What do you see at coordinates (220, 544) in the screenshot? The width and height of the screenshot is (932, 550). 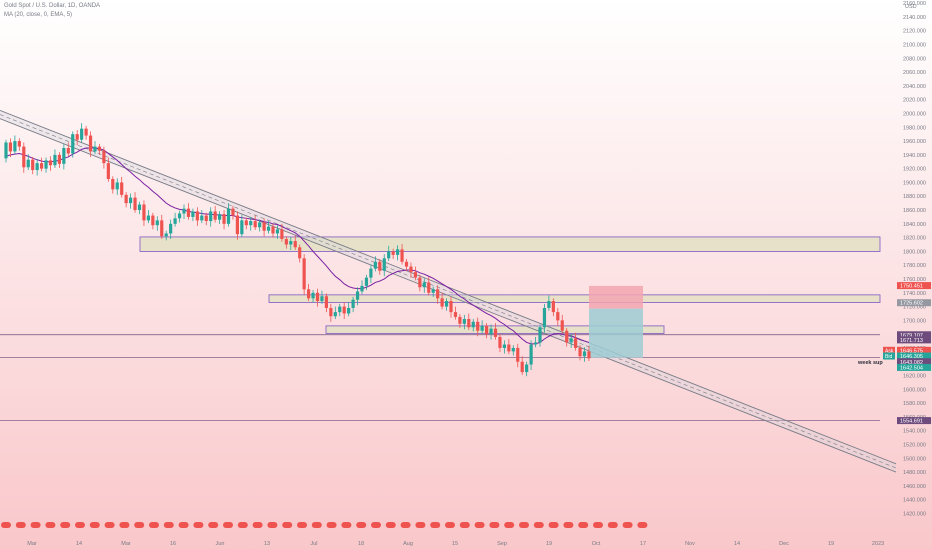 I see `x-tick-label: Jun` at bounding box center [220, 544].